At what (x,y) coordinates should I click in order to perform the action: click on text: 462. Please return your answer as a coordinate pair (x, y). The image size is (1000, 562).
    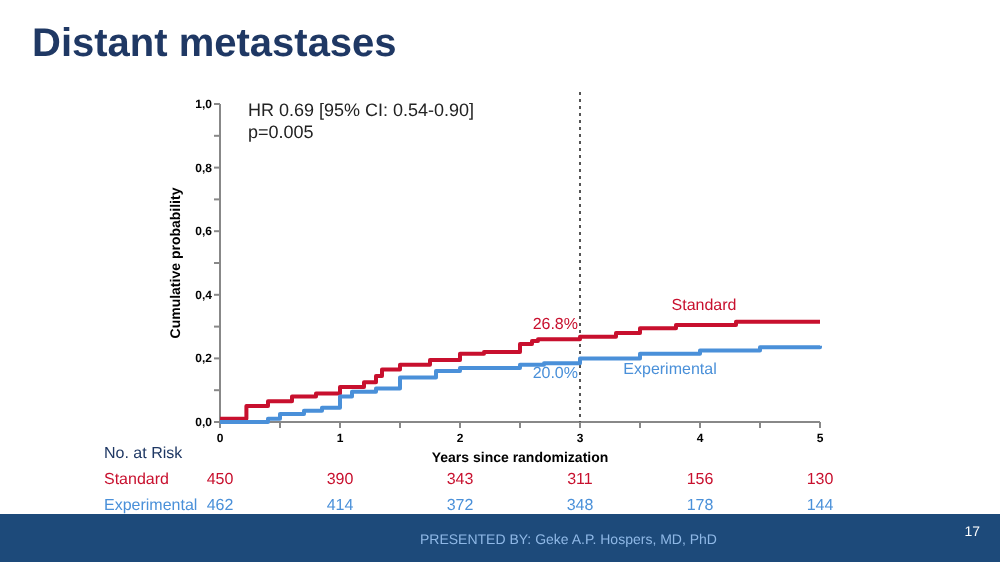
    Looking at the image, I should click on (220, 505).